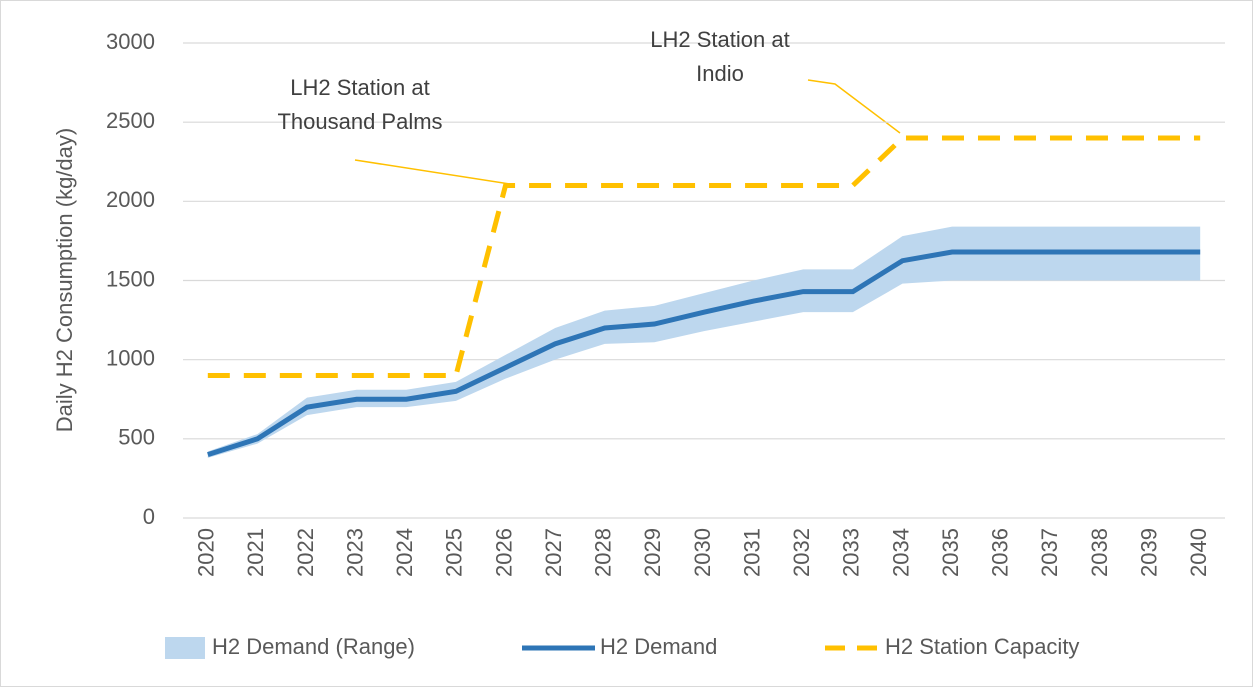 This screenshot has height=687, width=1253. What do you see at coordinates (702, 552) in the screenshot?
I see `x-tick-label: 2030` at bounding box center [702, 552].